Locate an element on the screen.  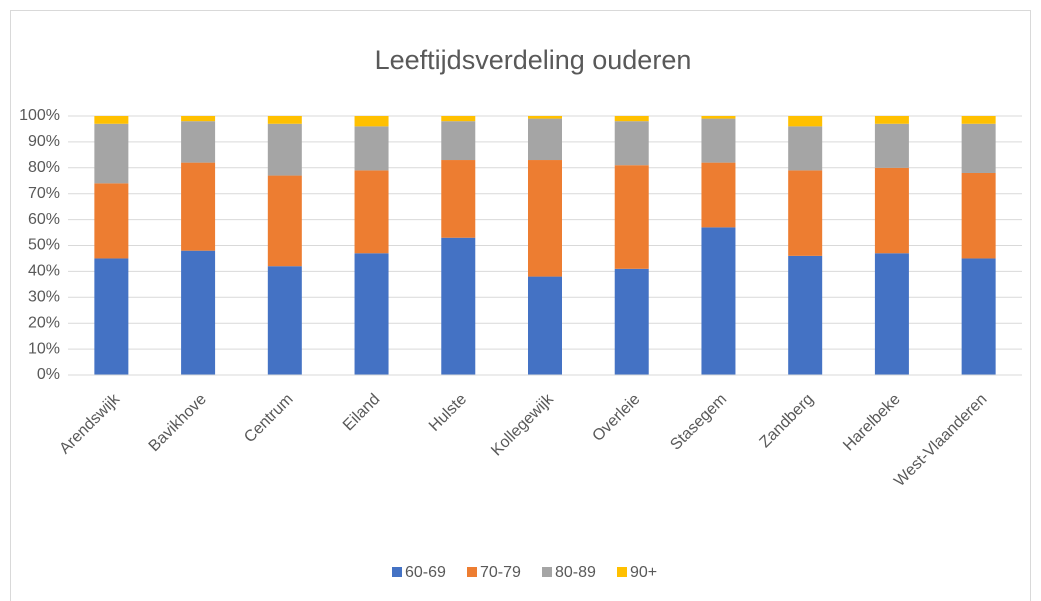
y-tick-label: 70% is located at coordinates (44, 193).